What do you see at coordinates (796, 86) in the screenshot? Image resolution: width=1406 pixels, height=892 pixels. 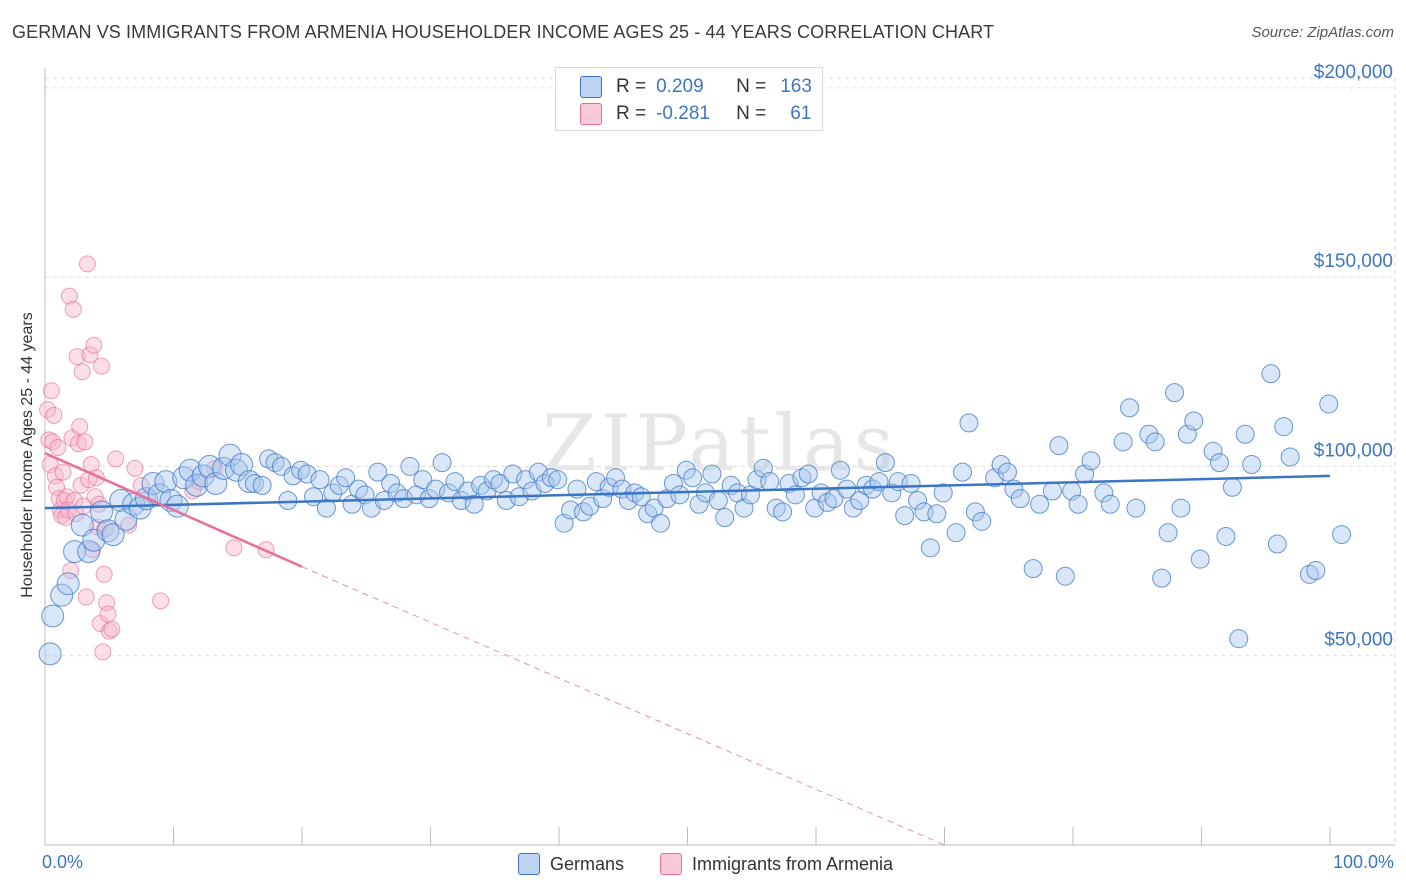 I see `legend-n-value: 163` at bounding box center [796, 86].